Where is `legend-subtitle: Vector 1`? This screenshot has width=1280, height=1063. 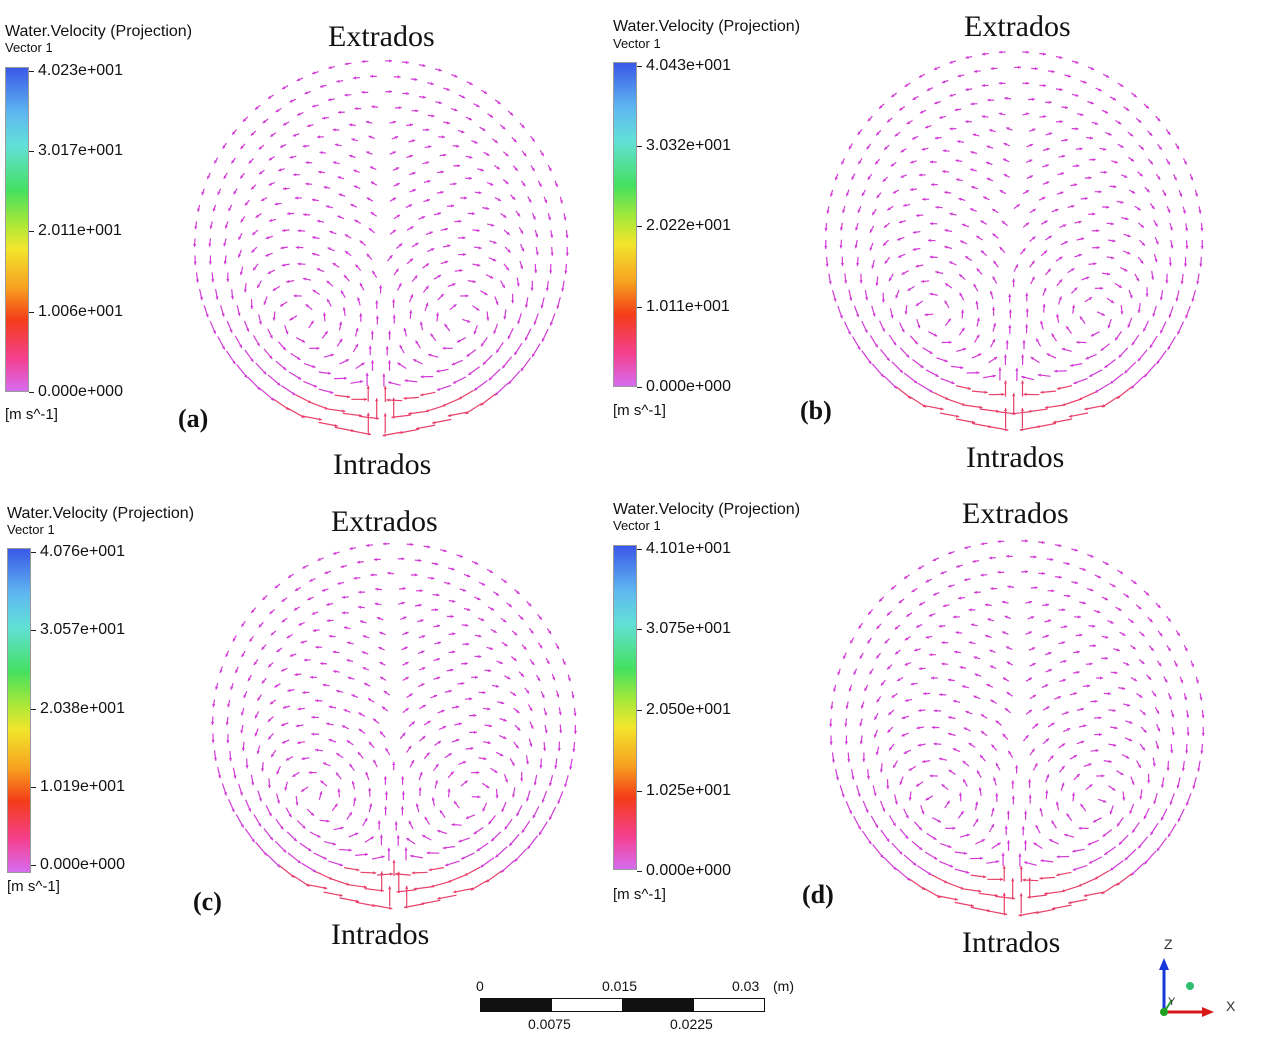
legend-subtitle: Vector 1 is located at coordinates (637, 525).